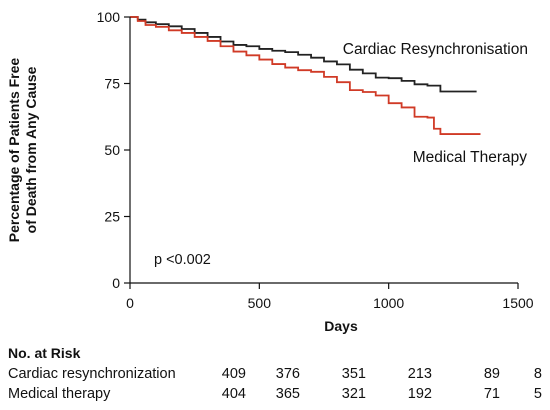 The height and width of the screenshot is (410, 550). I want to click on risk-value: 8, so click(537, 374).